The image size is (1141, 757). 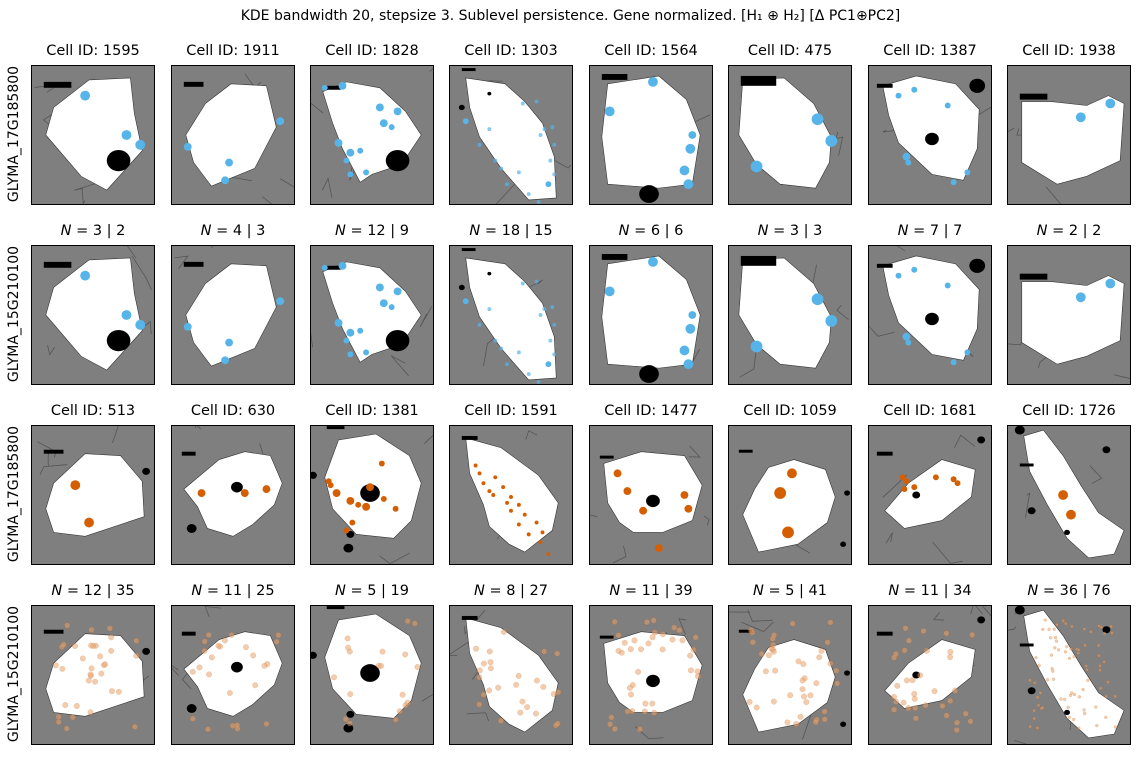 I want to click on cell-panel-r3-c5, so click(x=651, y=495).